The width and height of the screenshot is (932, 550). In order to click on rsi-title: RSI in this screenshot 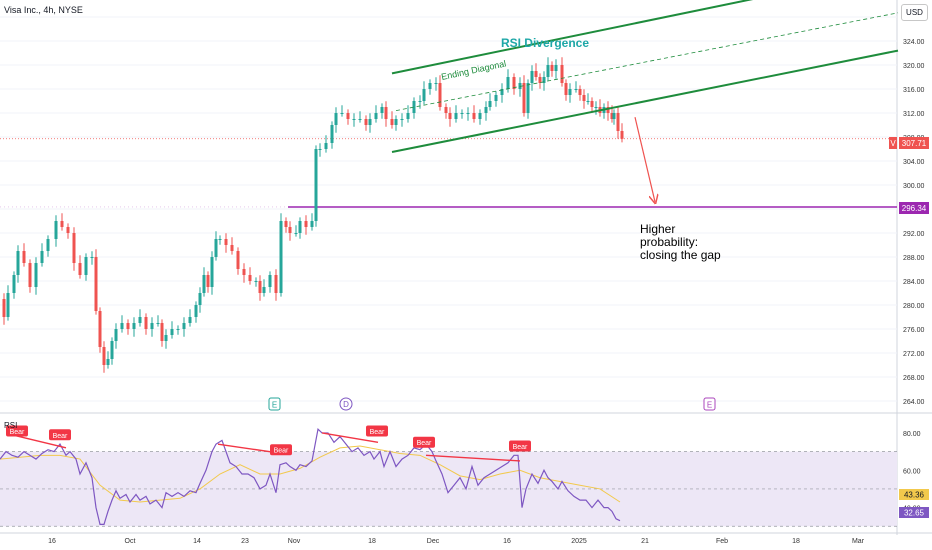, I will do `click(10, 425)`.